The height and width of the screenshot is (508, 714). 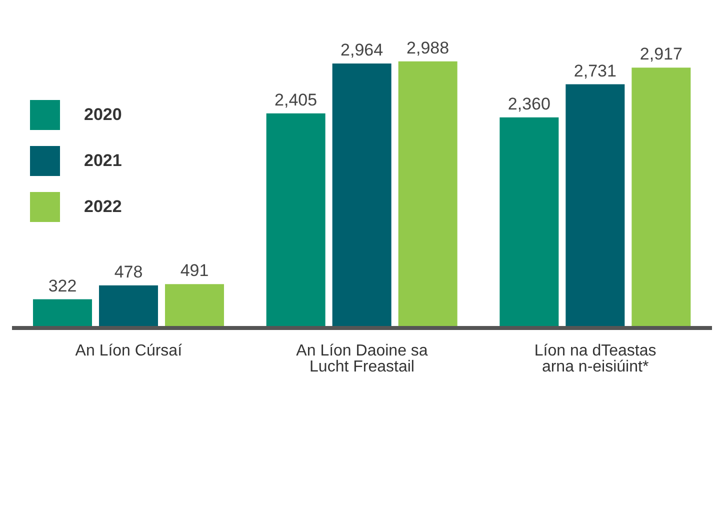 What do you see at coordinates (103, 207) in the screenshot?
I see `legend-label: 2022` at bounding box center [103, 207].